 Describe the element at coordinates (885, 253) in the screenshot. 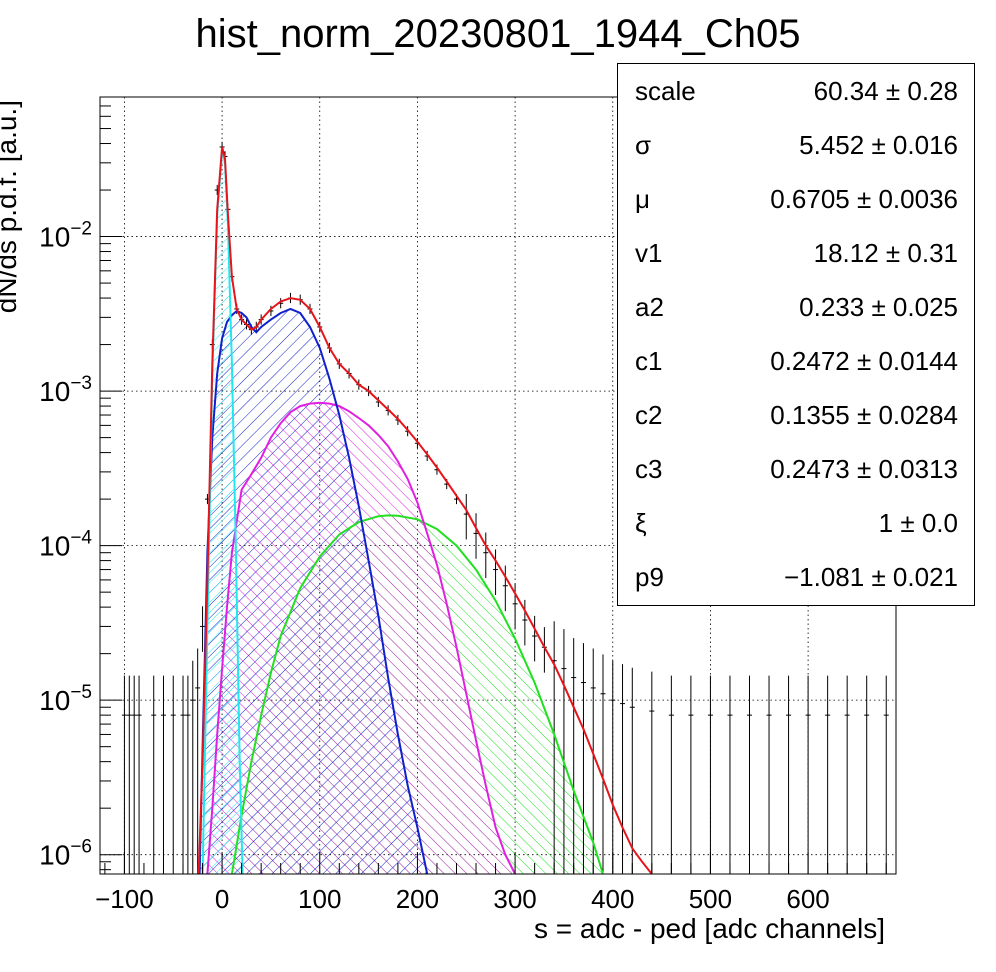

I see `stat-value: 18.12 ± 0.31` at that location.